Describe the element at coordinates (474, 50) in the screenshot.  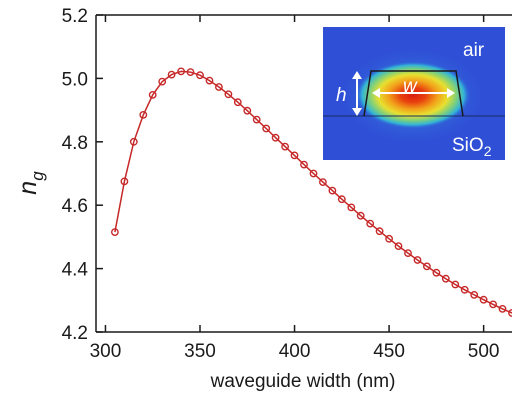
I see `inset-label-air: air` at that location.